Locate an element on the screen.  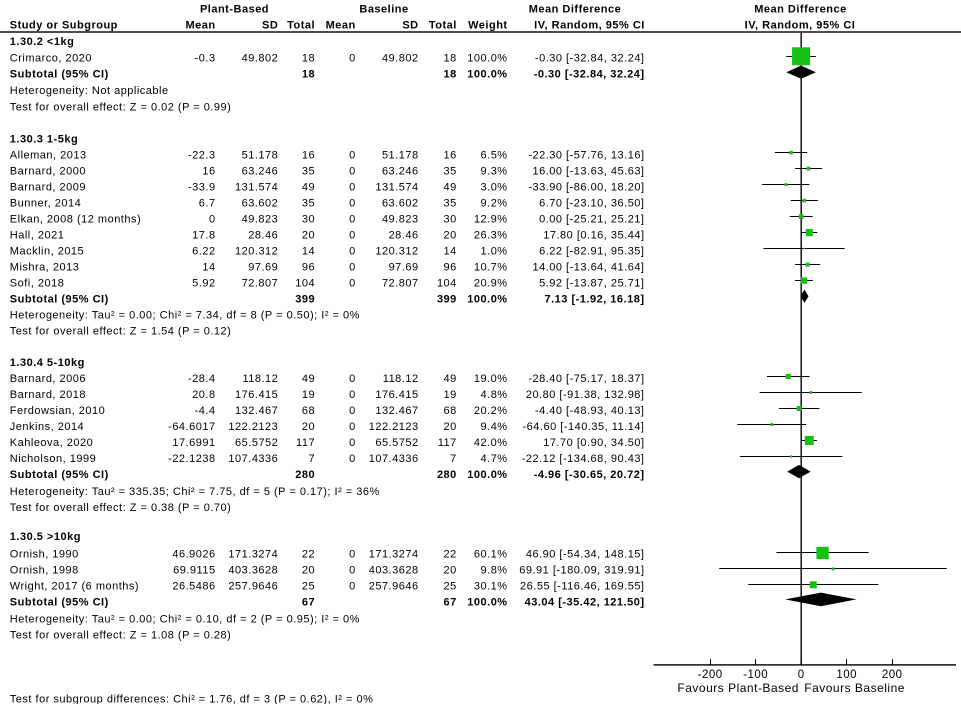
svg-text: 30.1% is located at coordinates (491, 587).